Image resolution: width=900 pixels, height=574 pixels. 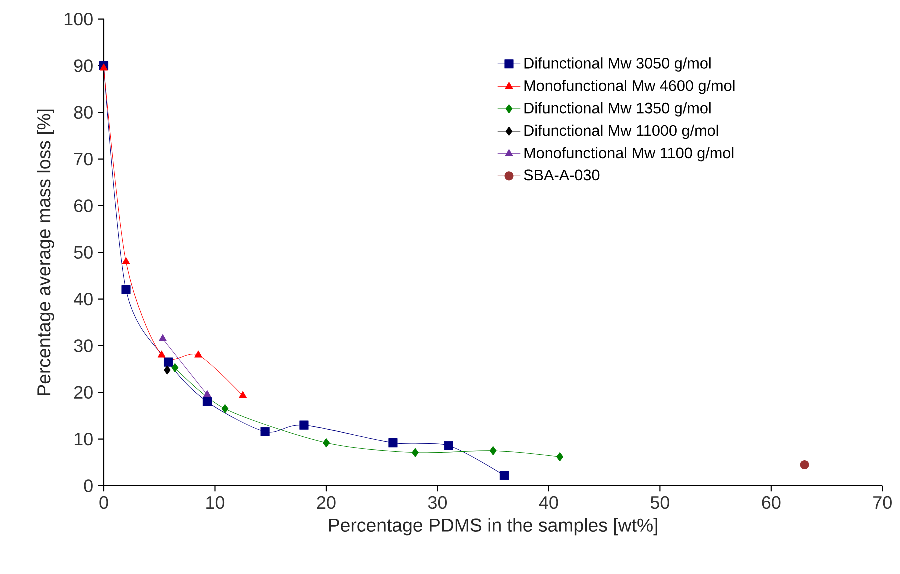 What do you see at coordinates (83, 253) in the screenshot?
I see `y-tick-label: 50` at bounding box center [83, 253].